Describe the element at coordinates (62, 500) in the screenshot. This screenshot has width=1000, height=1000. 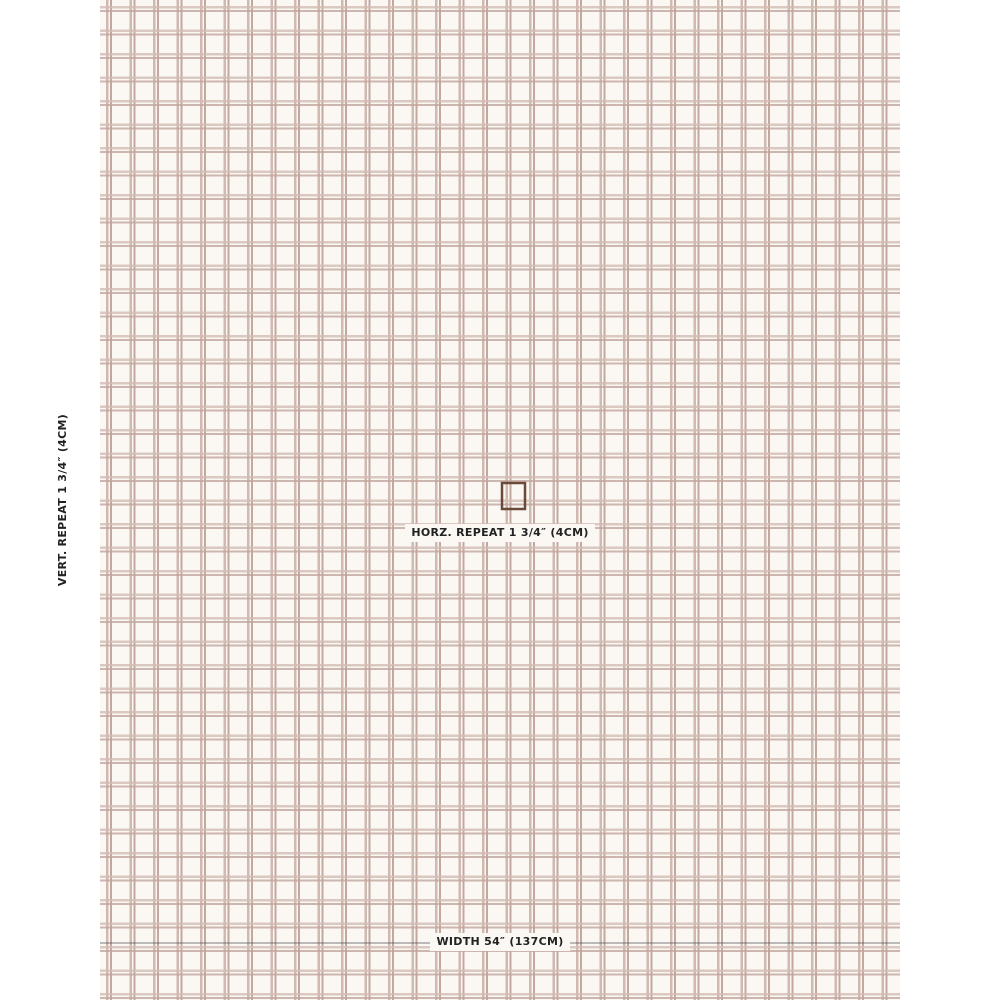
I see `vertical-repeat-label: VERT. REPEAT 1 3/4″ (4CM)` at that location.